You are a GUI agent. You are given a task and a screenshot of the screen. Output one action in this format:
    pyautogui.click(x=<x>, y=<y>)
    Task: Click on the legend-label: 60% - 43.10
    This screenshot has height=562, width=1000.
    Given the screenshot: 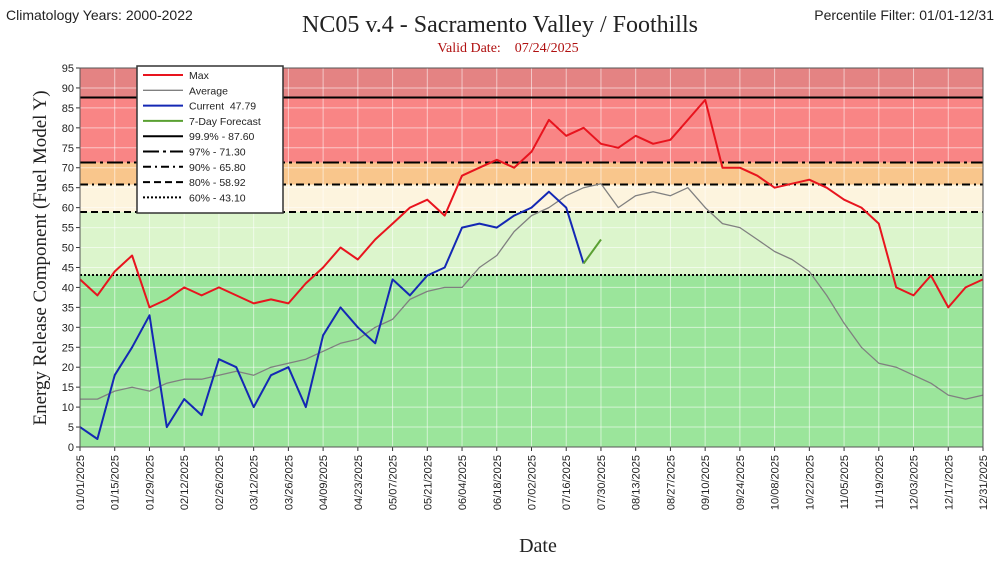 What is the action you would take?
    pyautogui.click(x=217, y=198)
    